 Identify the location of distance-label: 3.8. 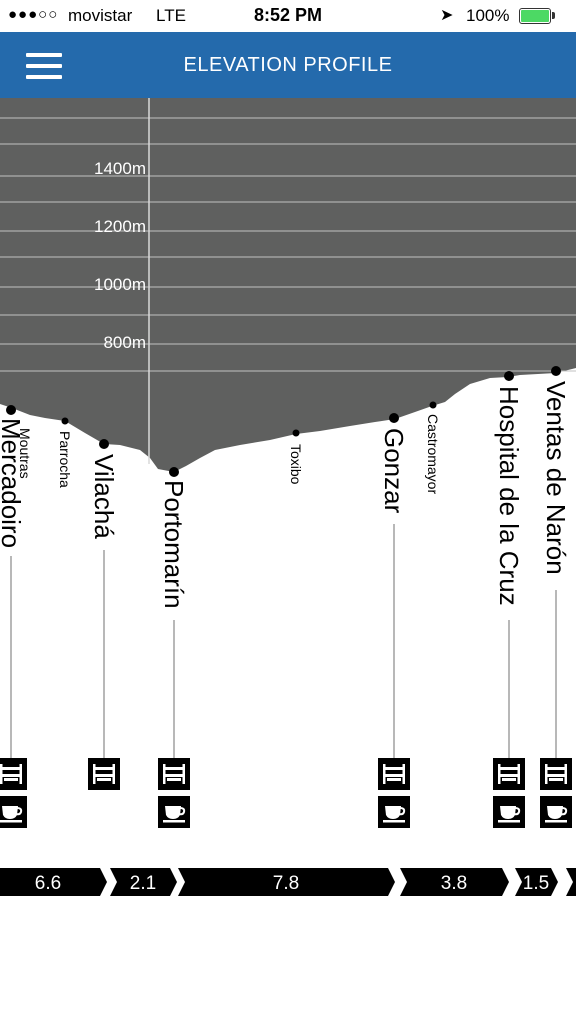
(454, 883).